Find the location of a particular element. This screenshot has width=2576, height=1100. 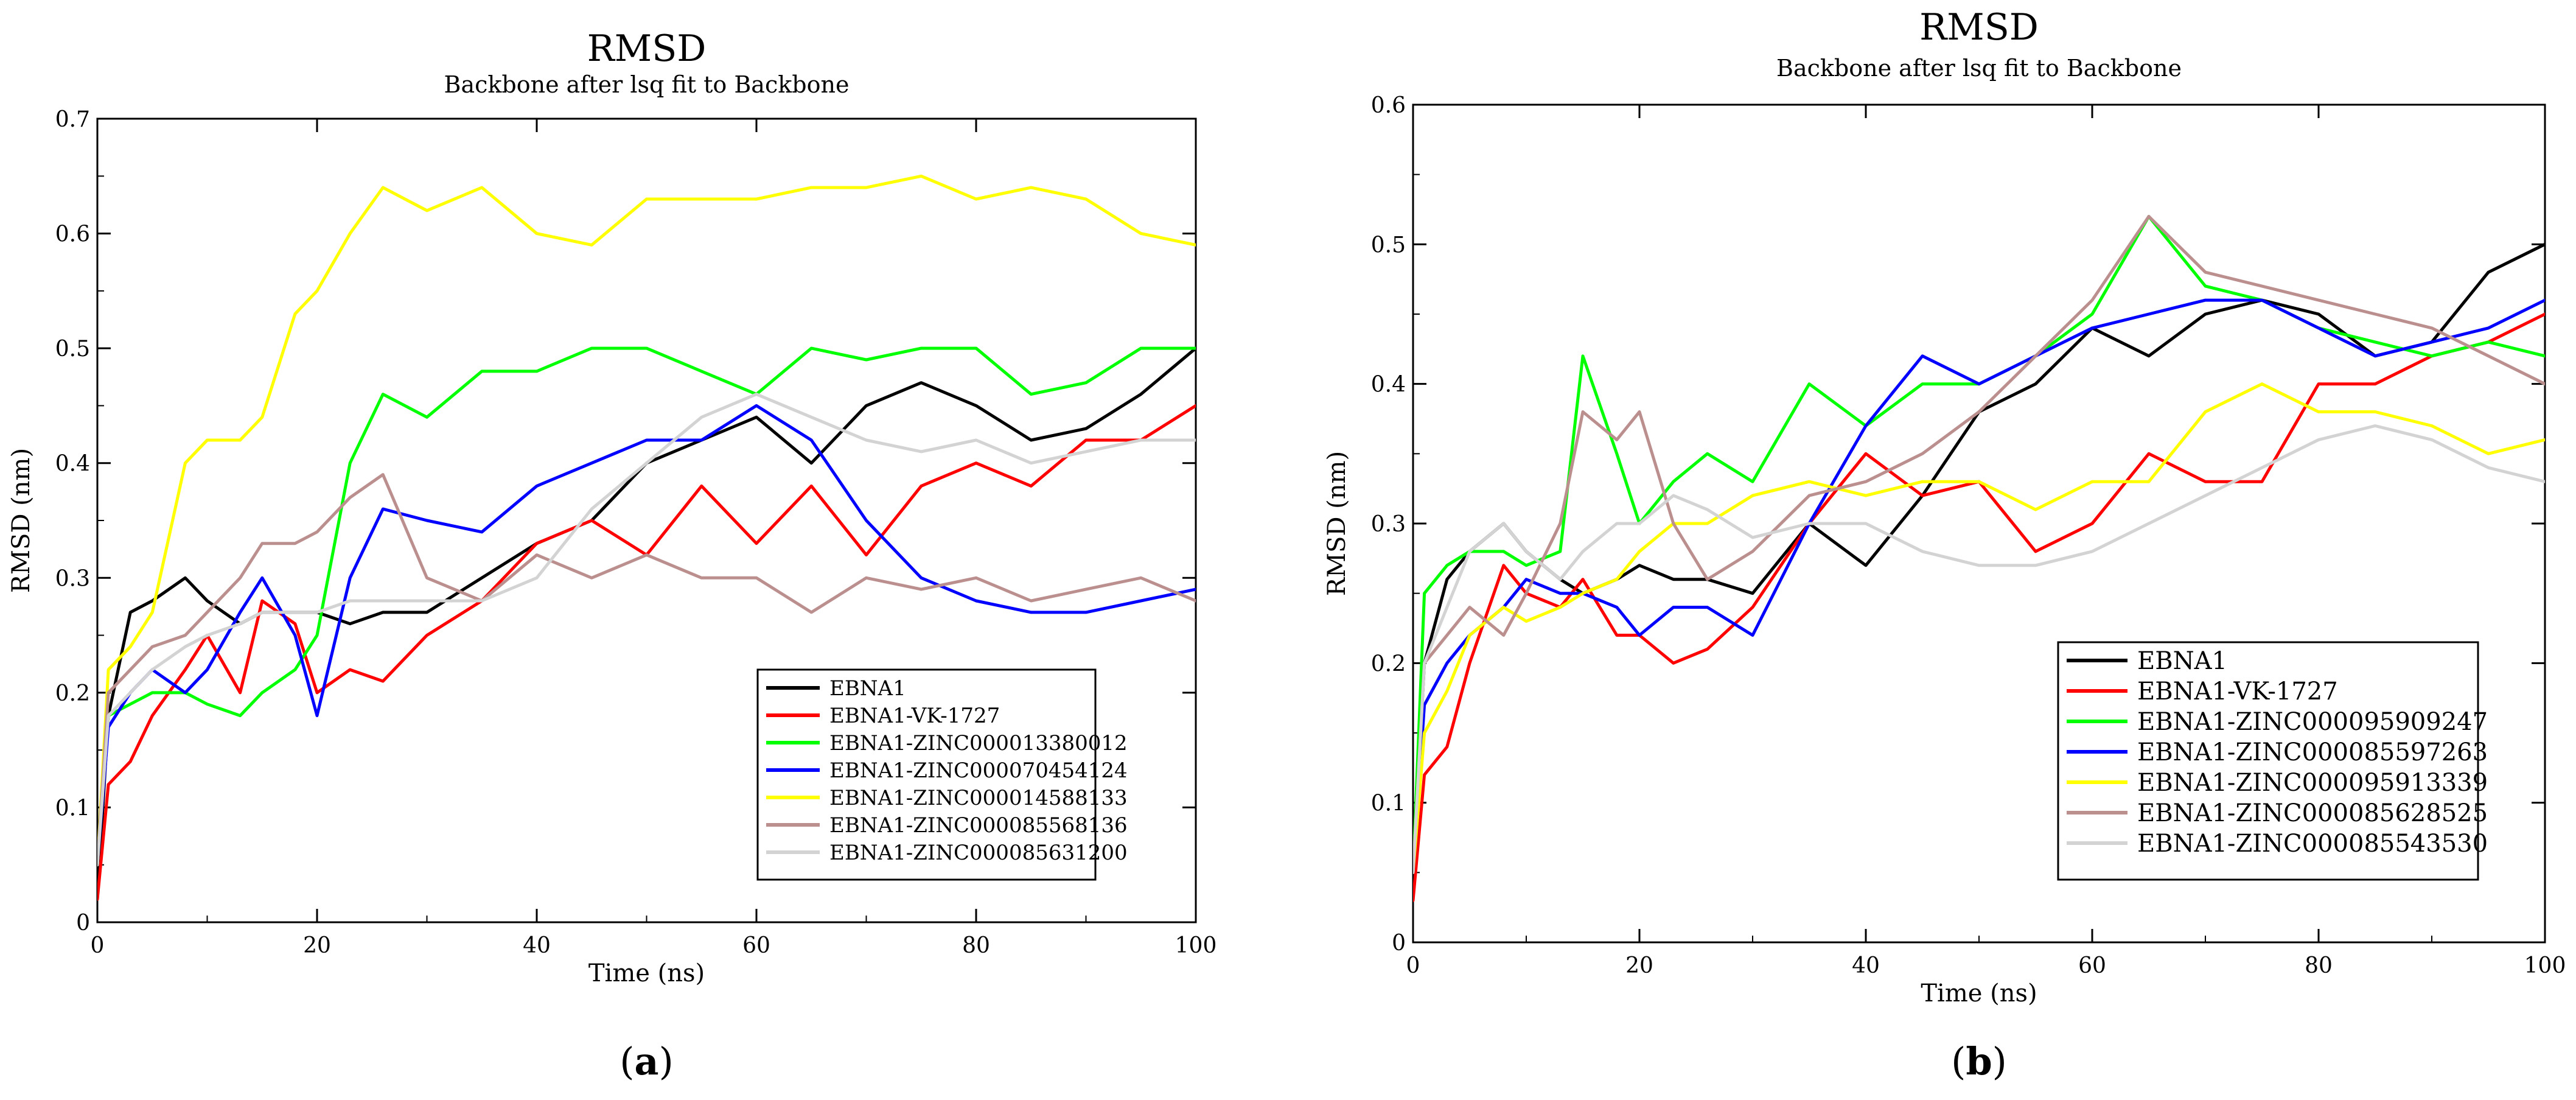

panel-label: (a) is located at coordinates (647, 1061).